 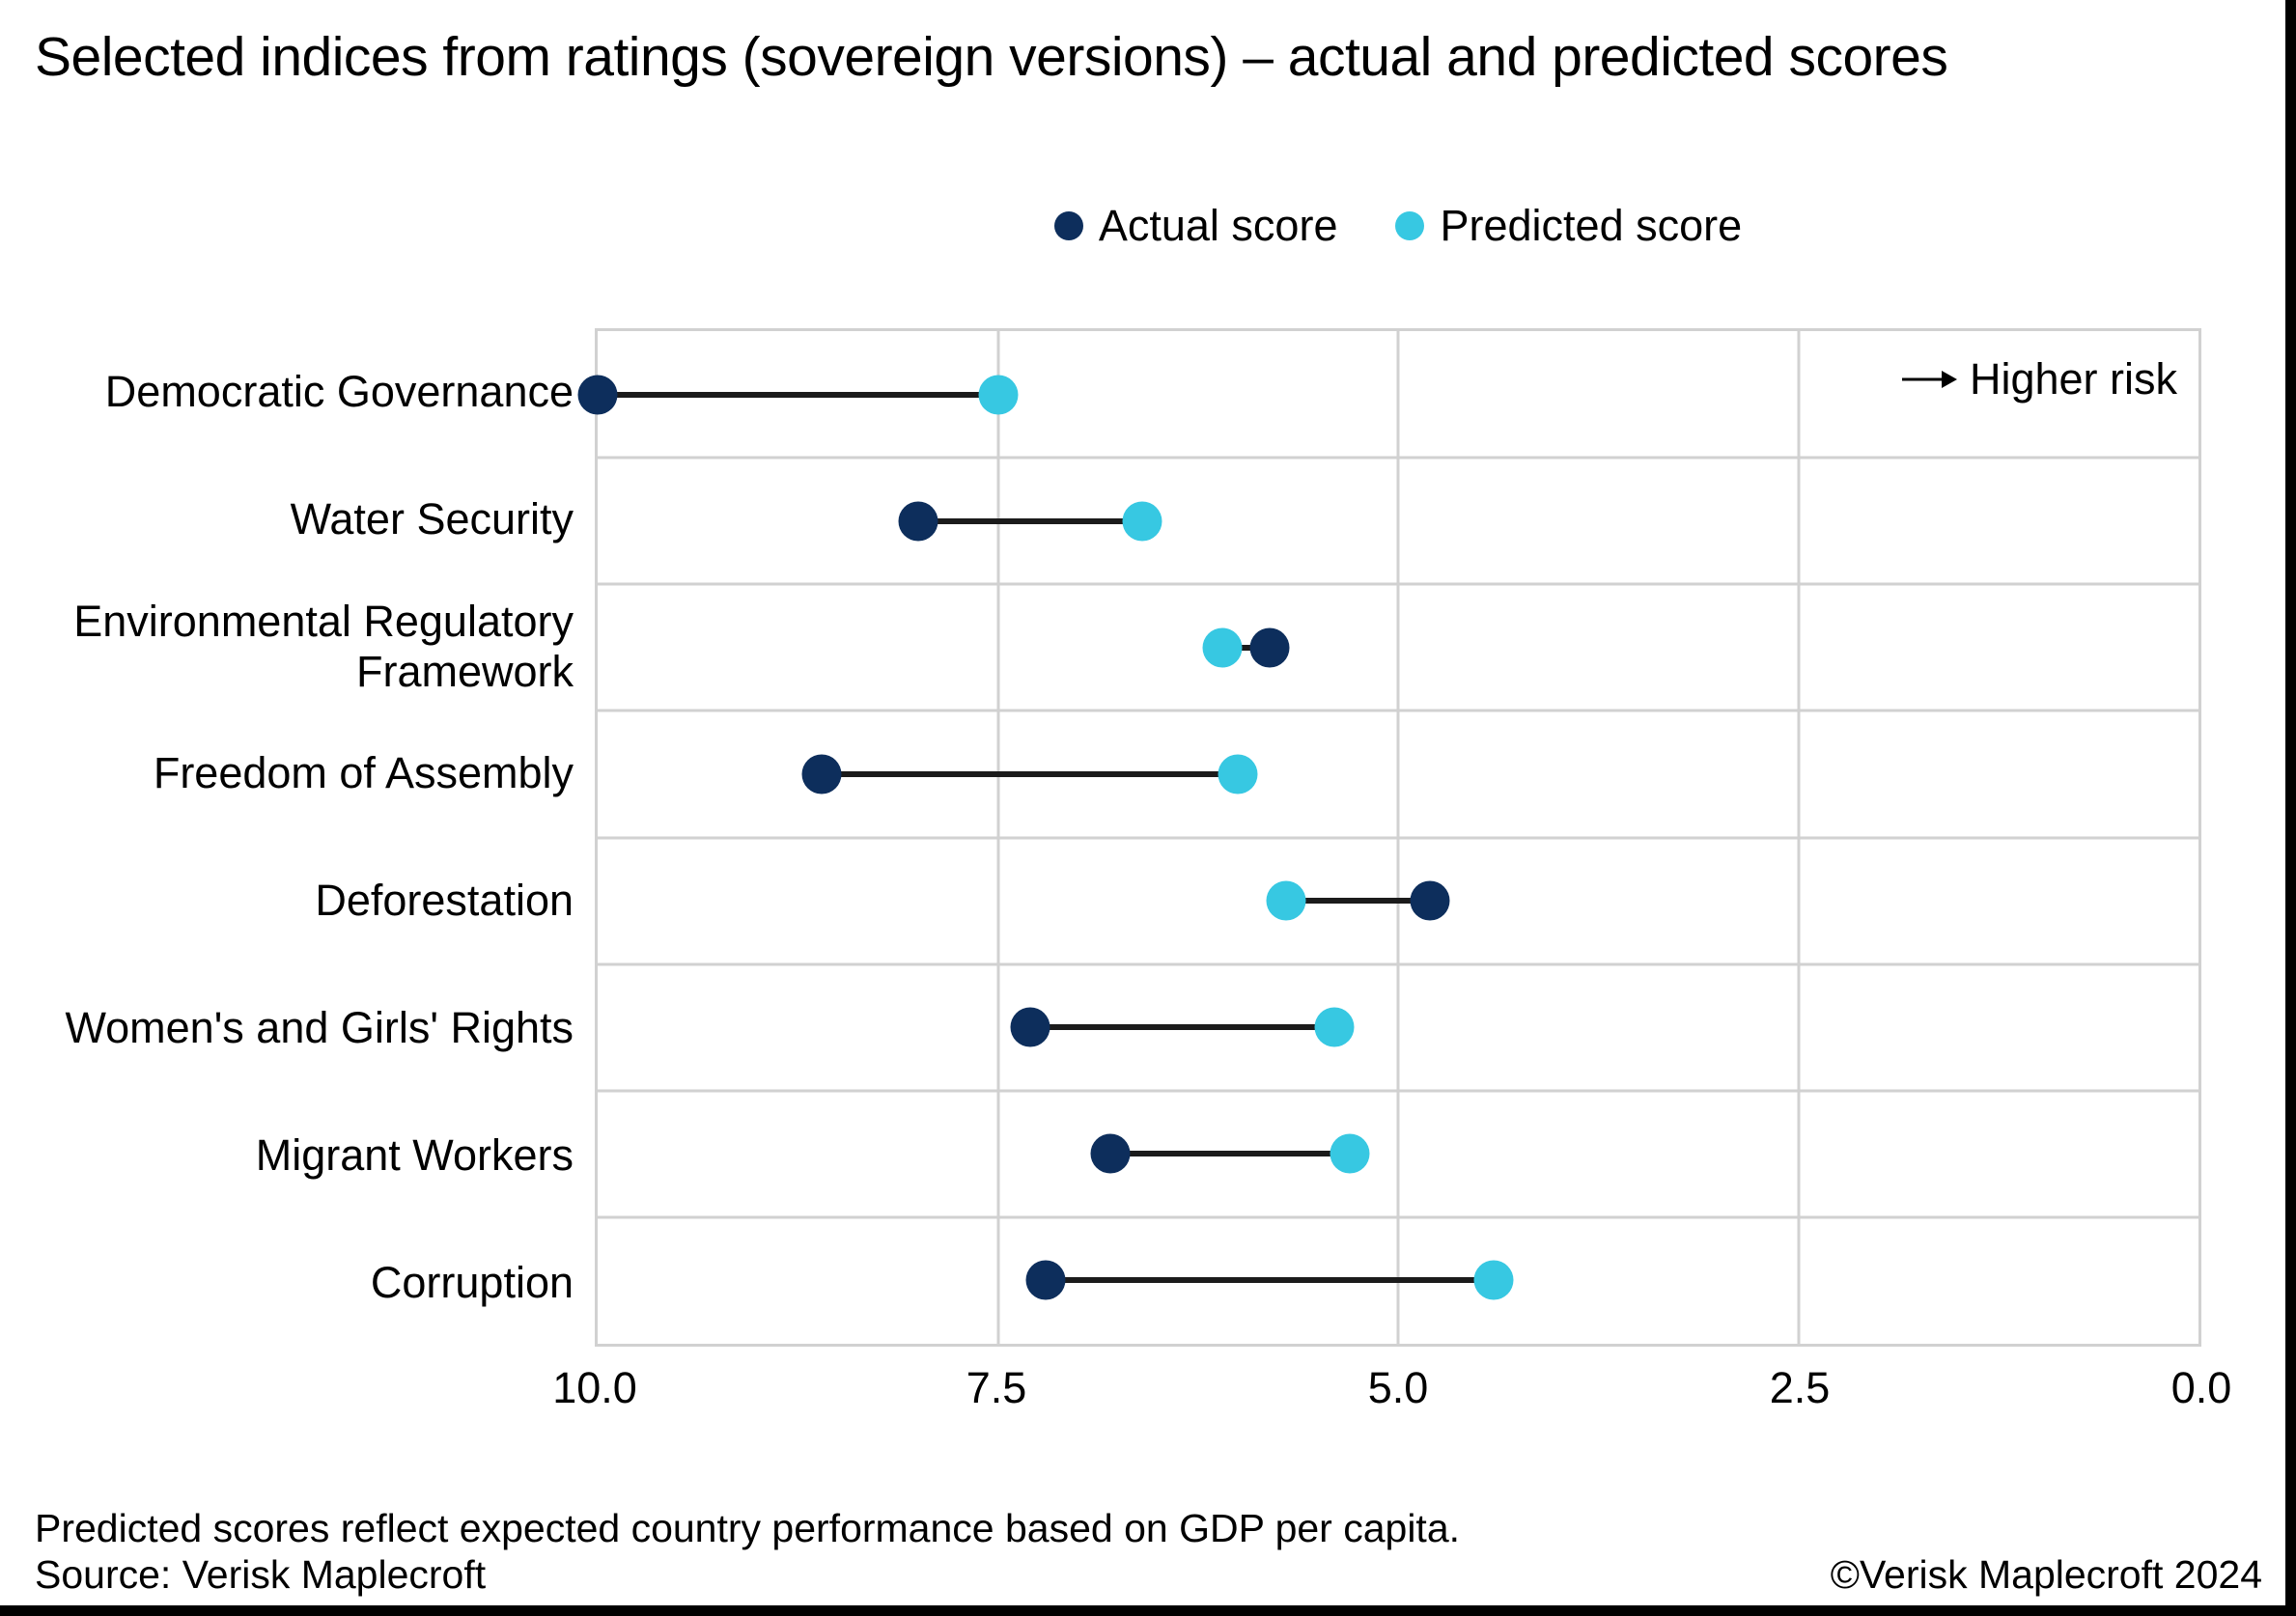 What do you see at coordinates (1929, 379) in the screenshot?
I see `right-arrow-icon` at bounding box center [1929, 379].